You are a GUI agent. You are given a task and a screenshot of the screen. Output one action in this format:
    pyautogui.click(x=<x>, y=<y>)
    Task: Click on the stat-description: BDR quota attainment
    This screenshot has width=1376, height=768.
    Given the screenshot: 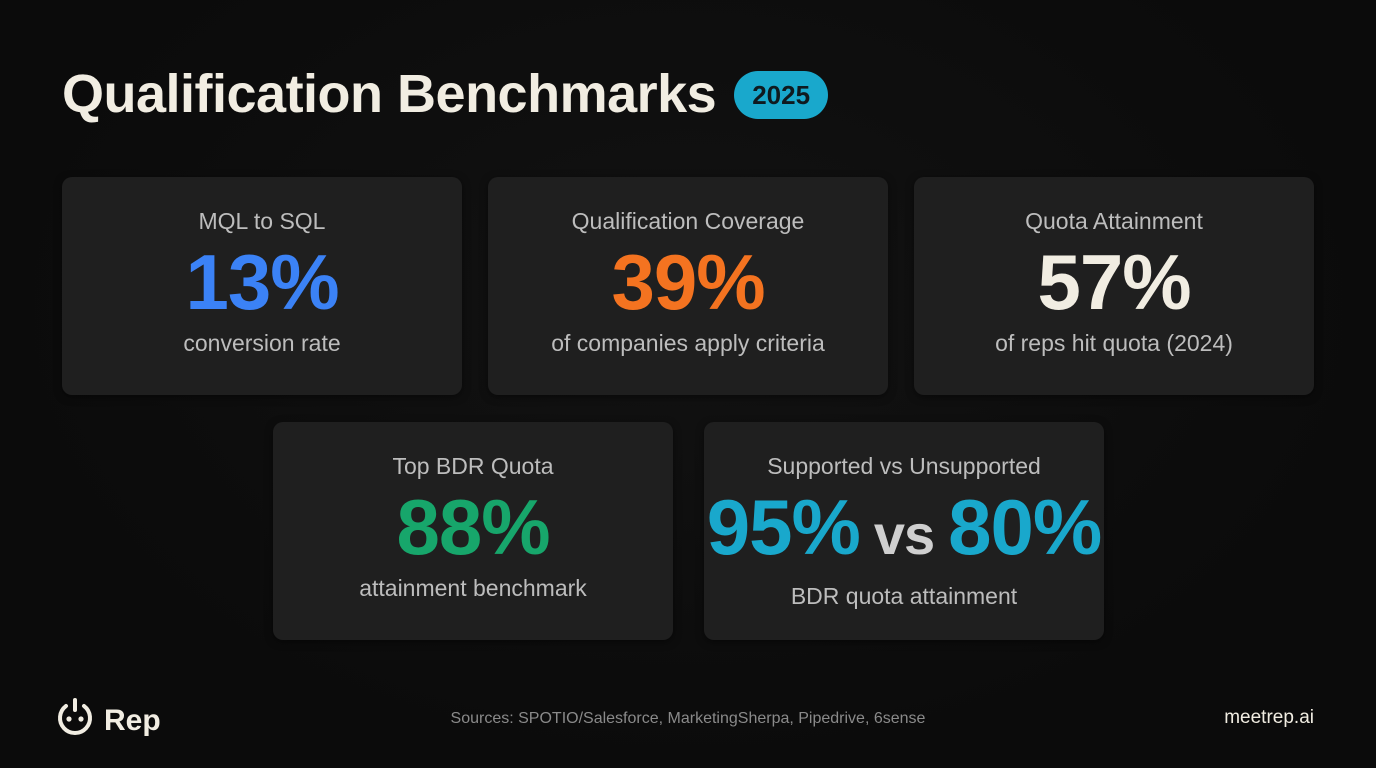 What is the action you would take?
    pyautogui.click(x=904, y=596)
    